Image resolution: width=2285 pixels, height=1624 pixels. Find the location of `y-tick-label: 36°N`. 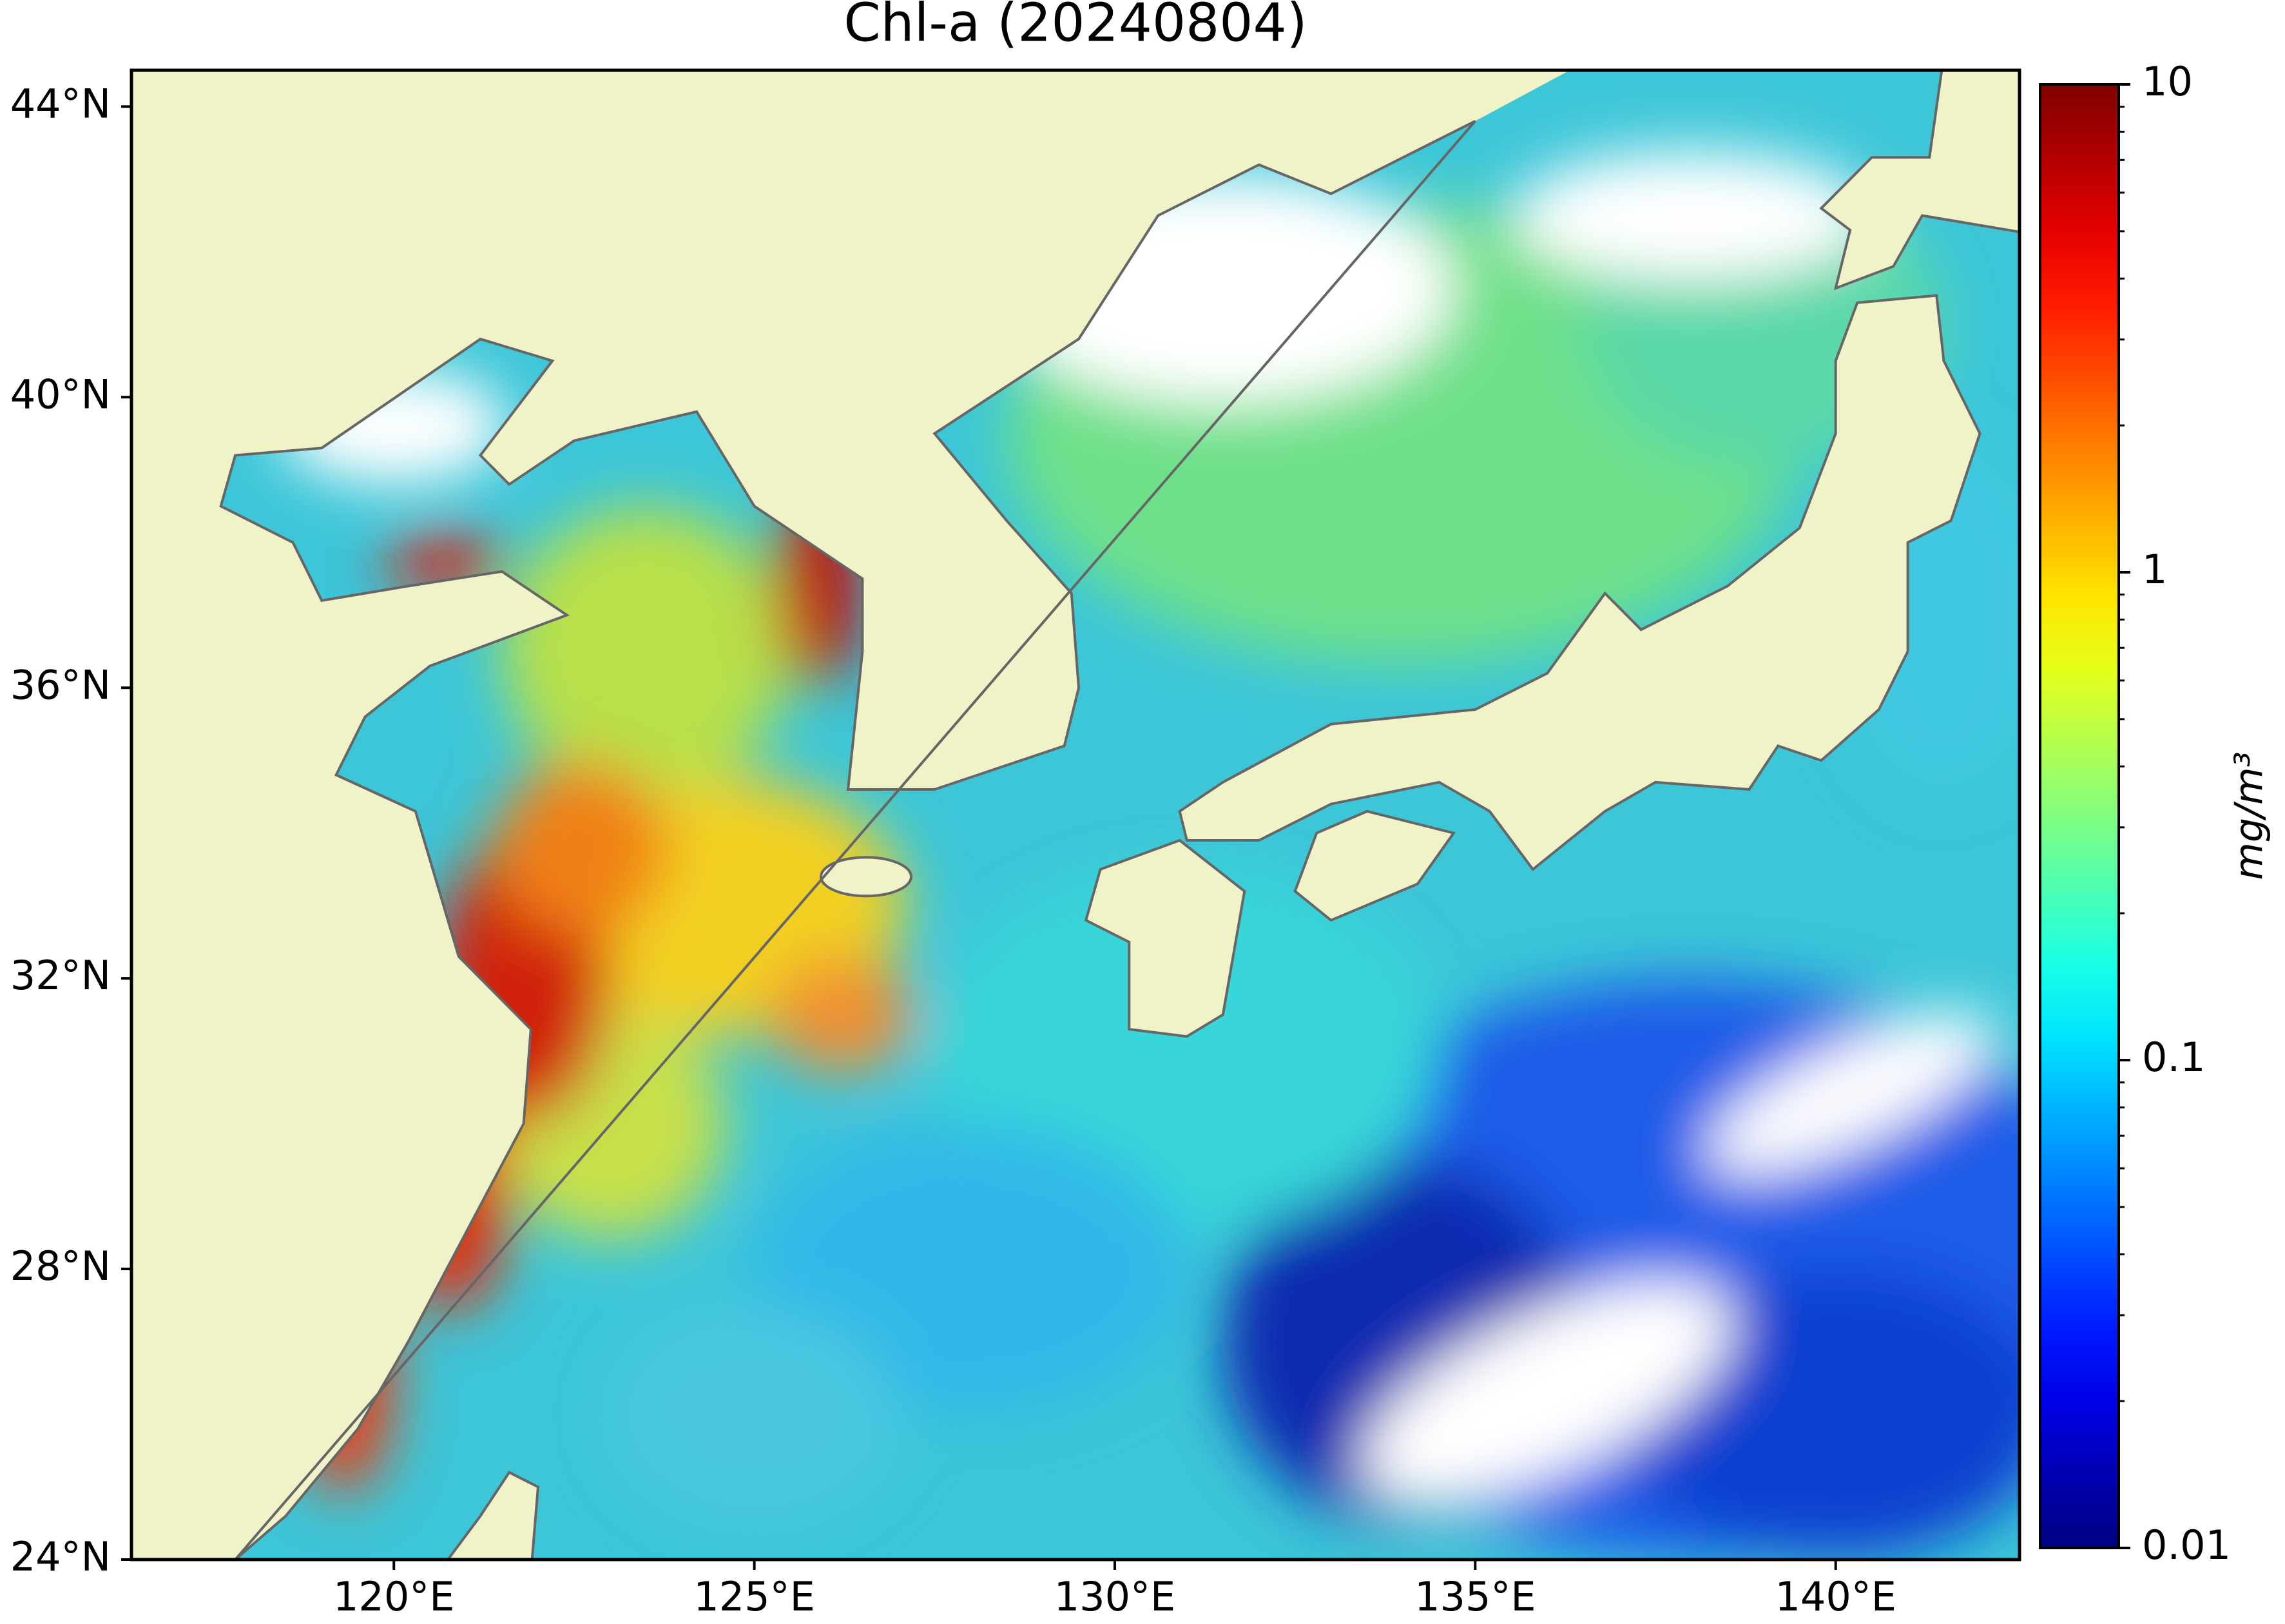

y-tick-label: 36°N is located at coordinates (60, 684).